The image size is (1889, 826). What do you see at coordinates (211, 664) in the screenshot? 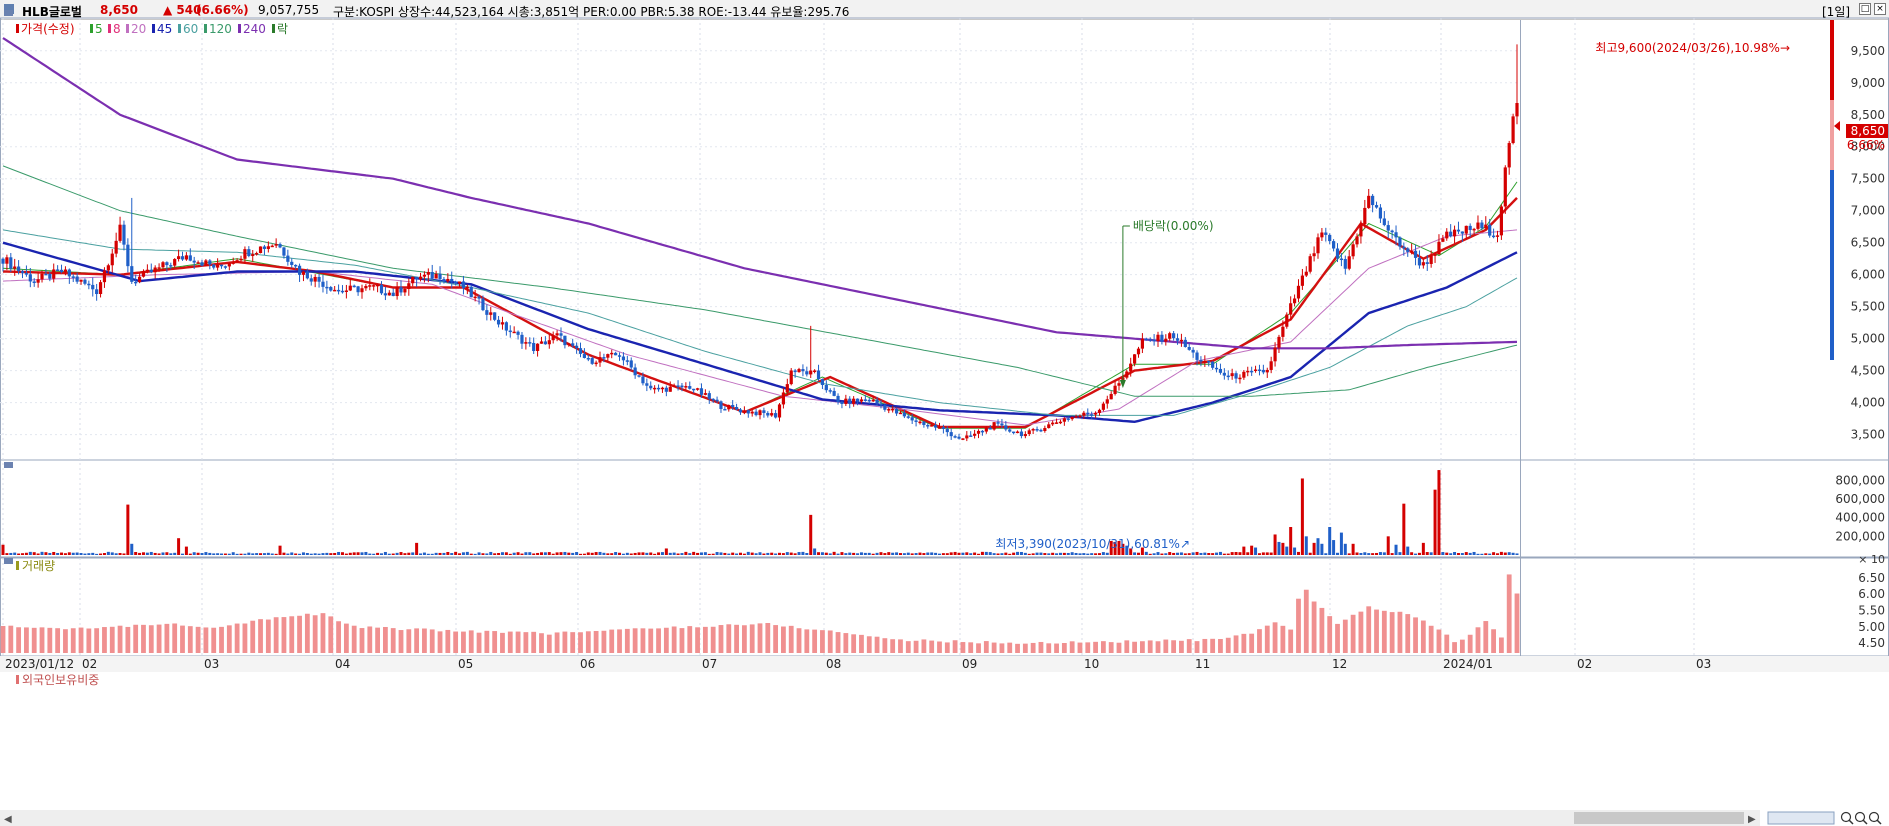
I see `x-tick-label: 03` at bounding box center [211, 664].